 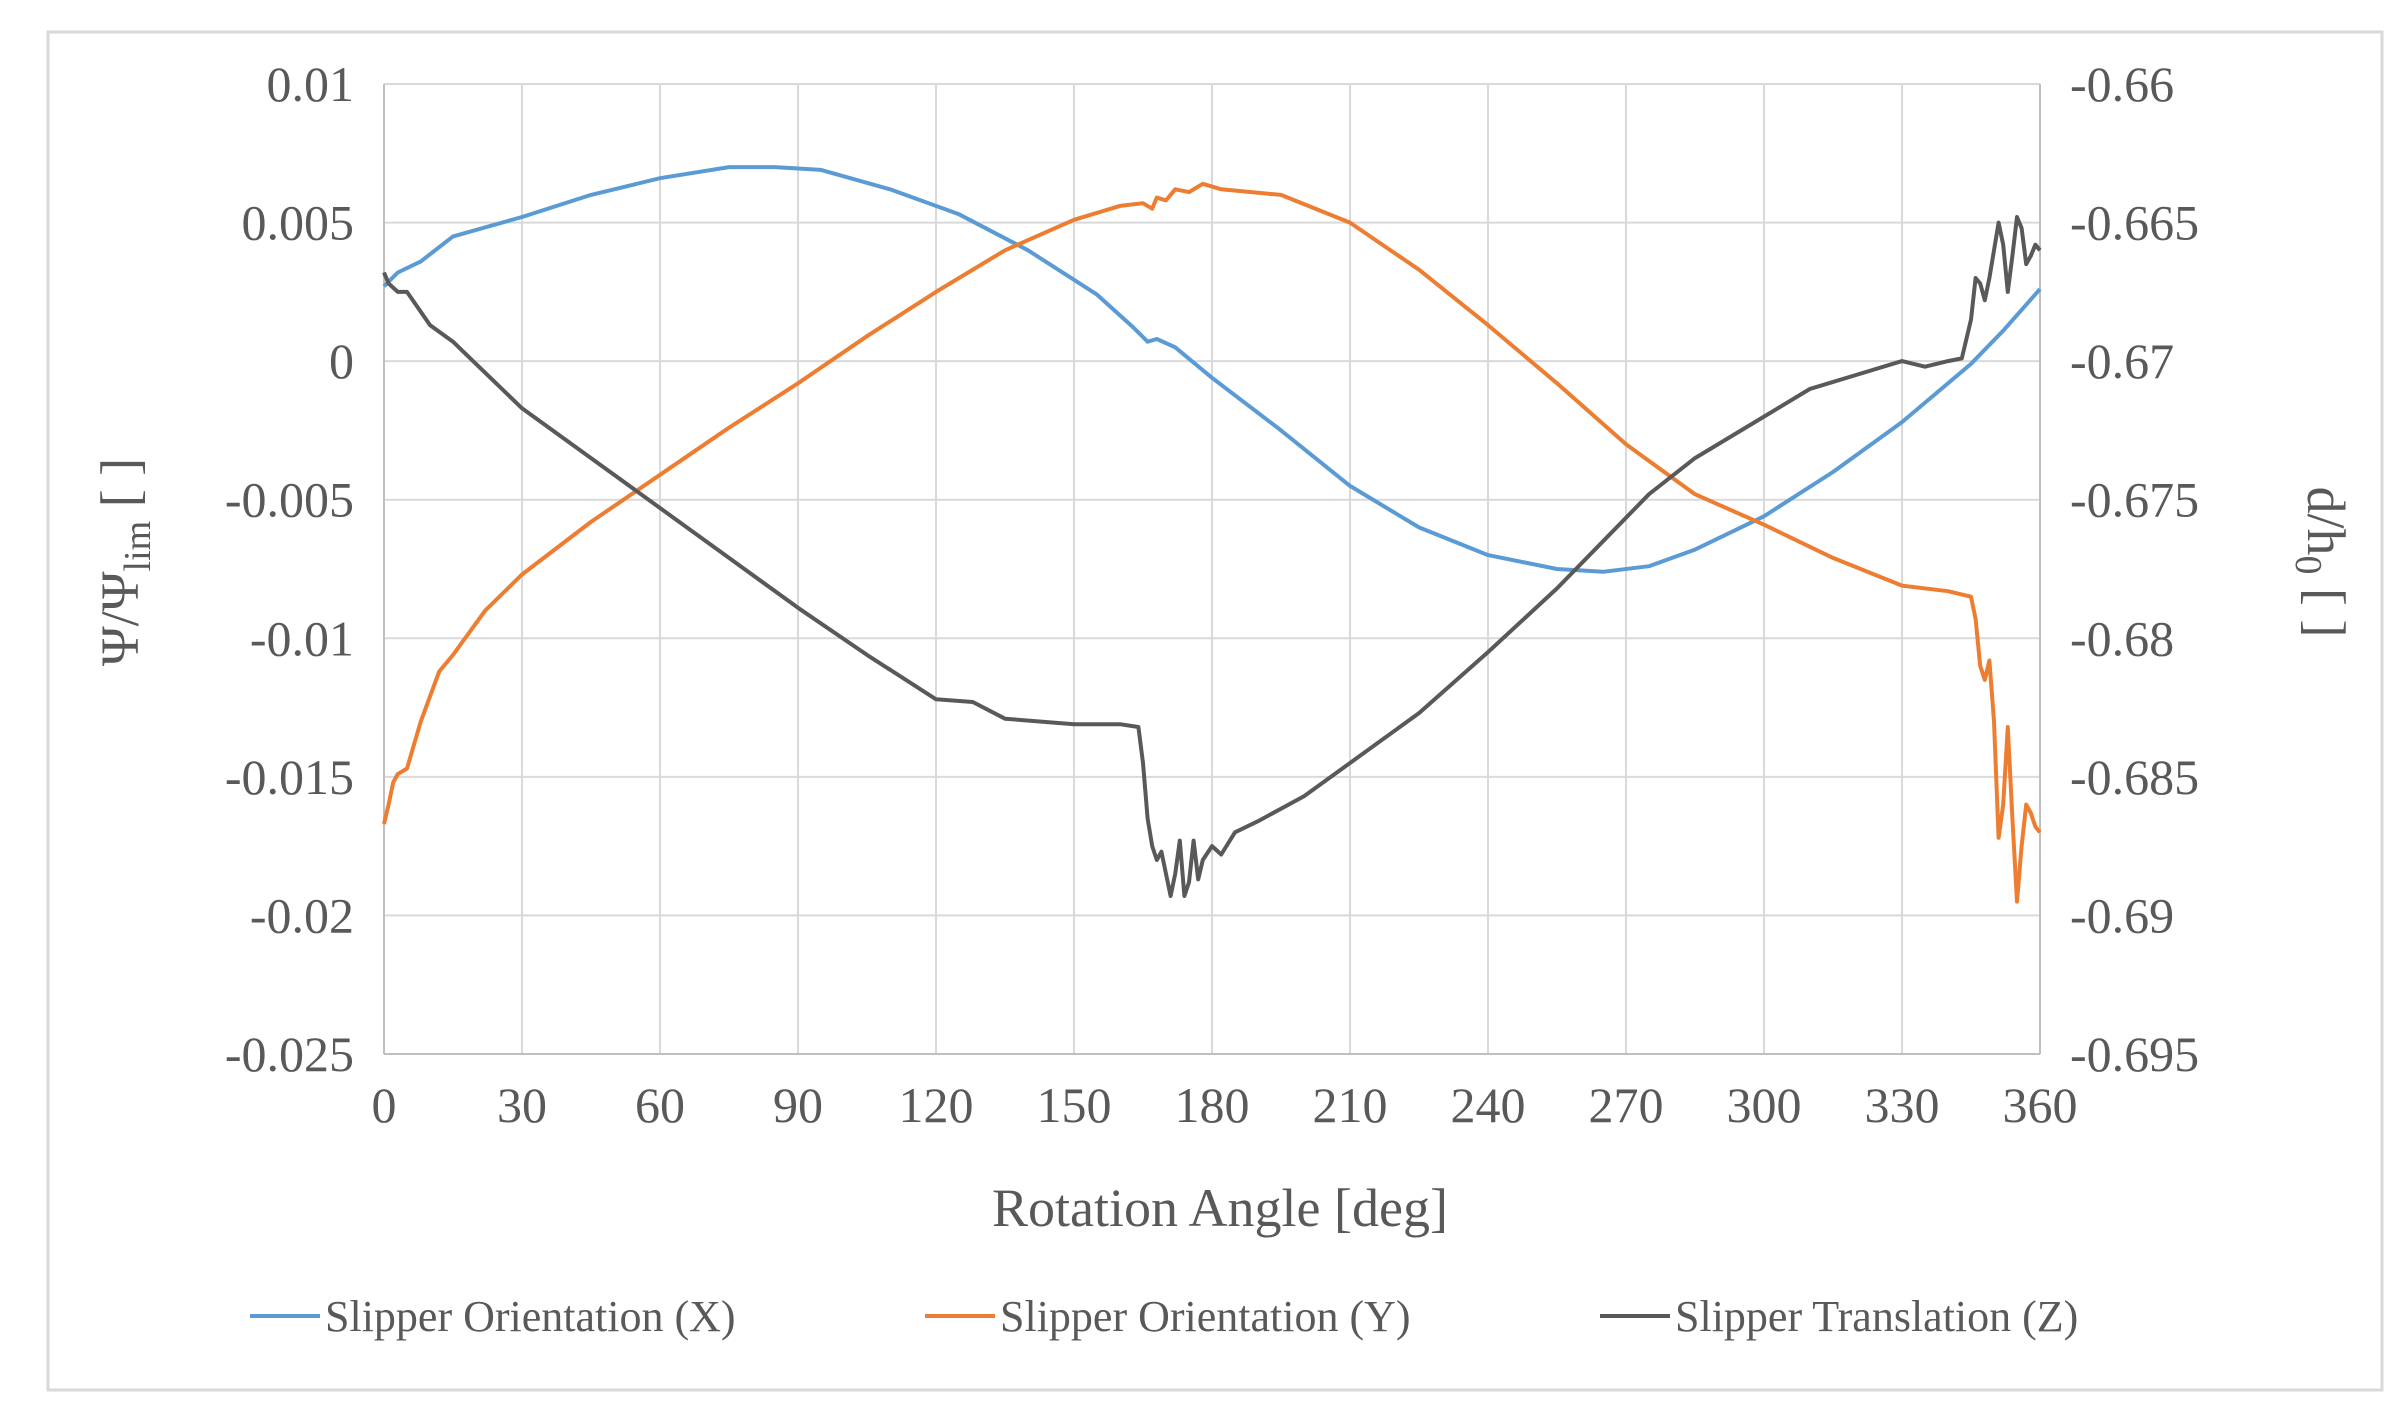 What do you see at coordinates (298, 223) in the screenshot?
I see `y-left-tick-label: 0.005` at bounding box center [298, 223].